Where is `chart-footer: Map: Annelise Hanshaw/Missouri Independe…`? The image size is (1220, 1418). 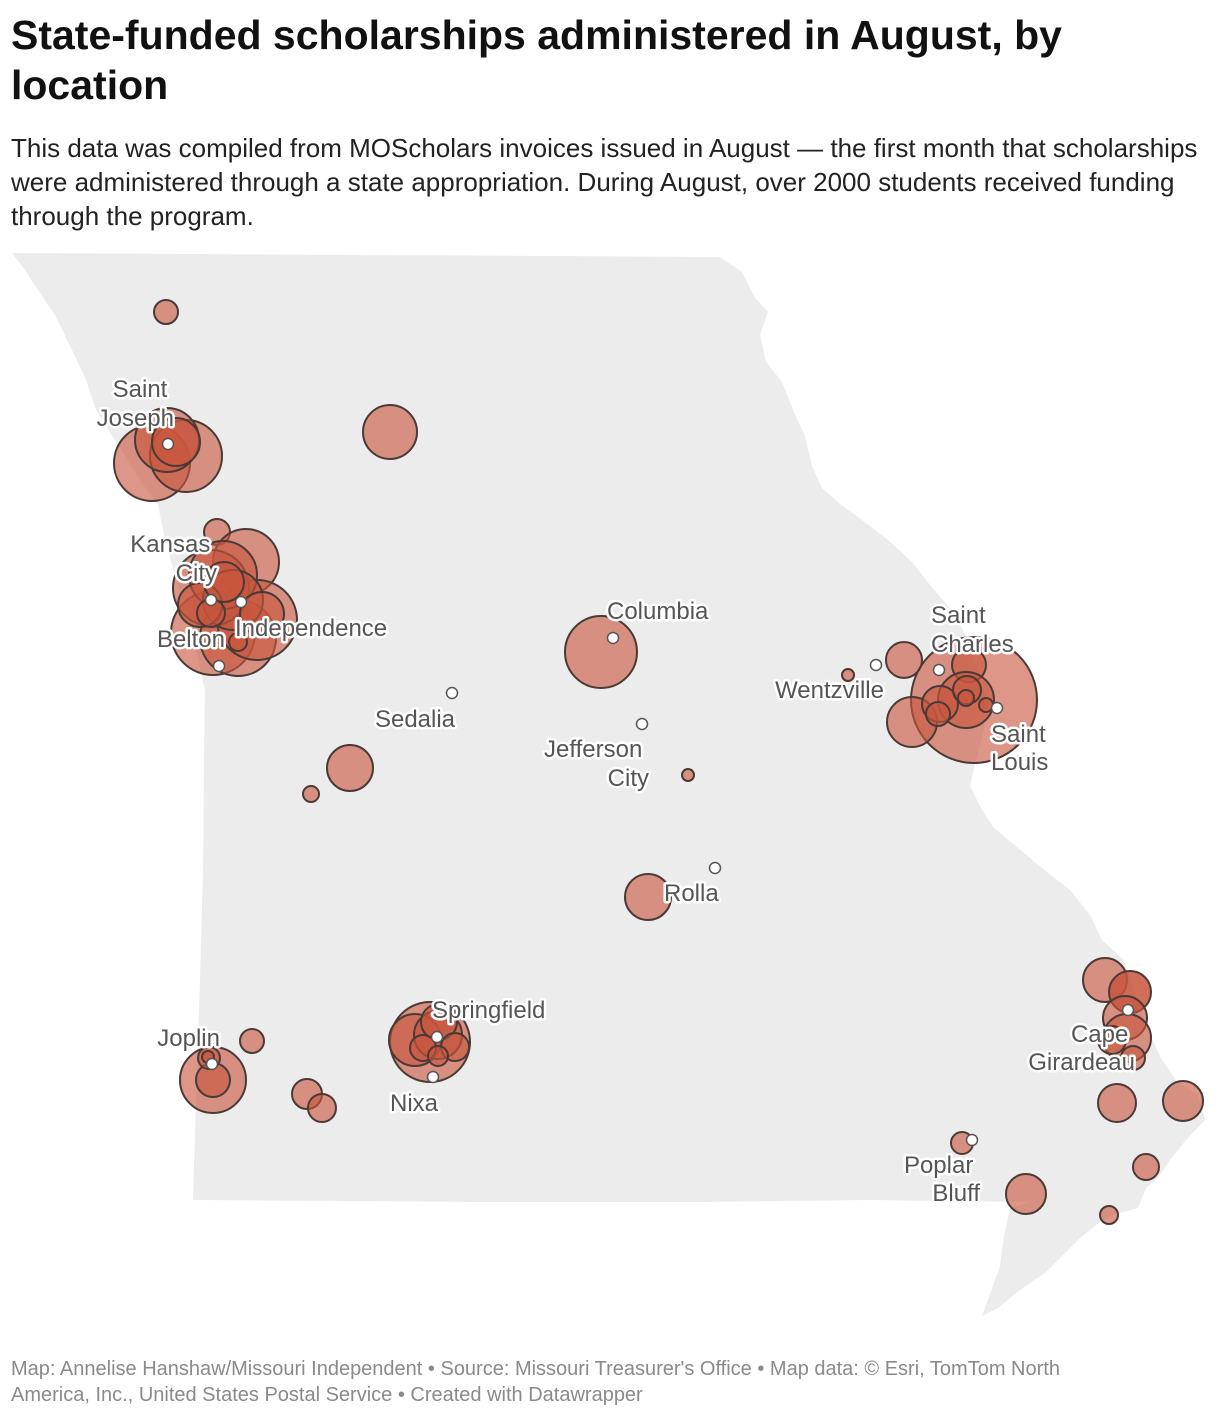 chart-footer: Map: Annelise Hanshaw/Missouri Independe… is located at coordinates (608, 1382).